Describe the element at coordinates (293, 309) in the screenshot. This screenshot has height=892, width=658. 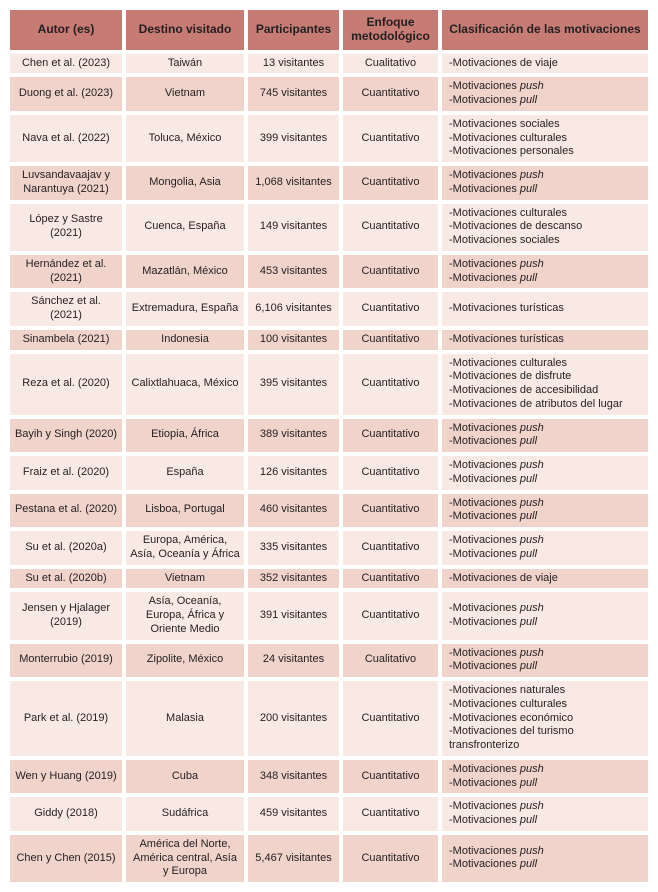
I see `participants-cell: 6,106 visitantes` at that location.